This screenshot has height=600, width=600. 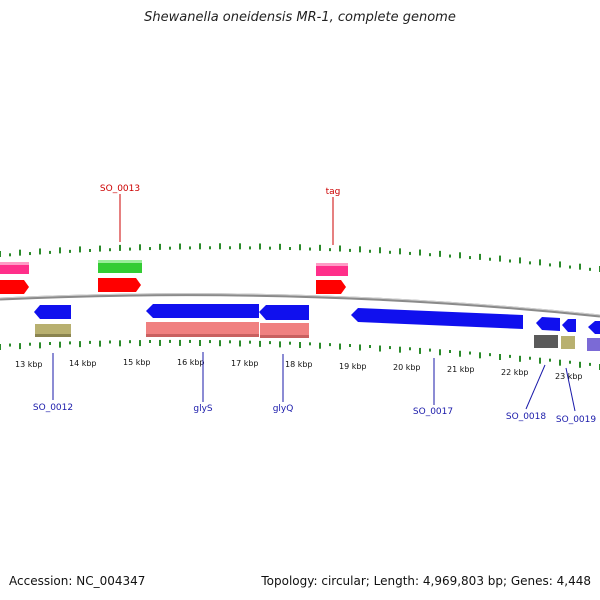 I want to click on gene-label-tag: tag, so click(x=333, y=192).